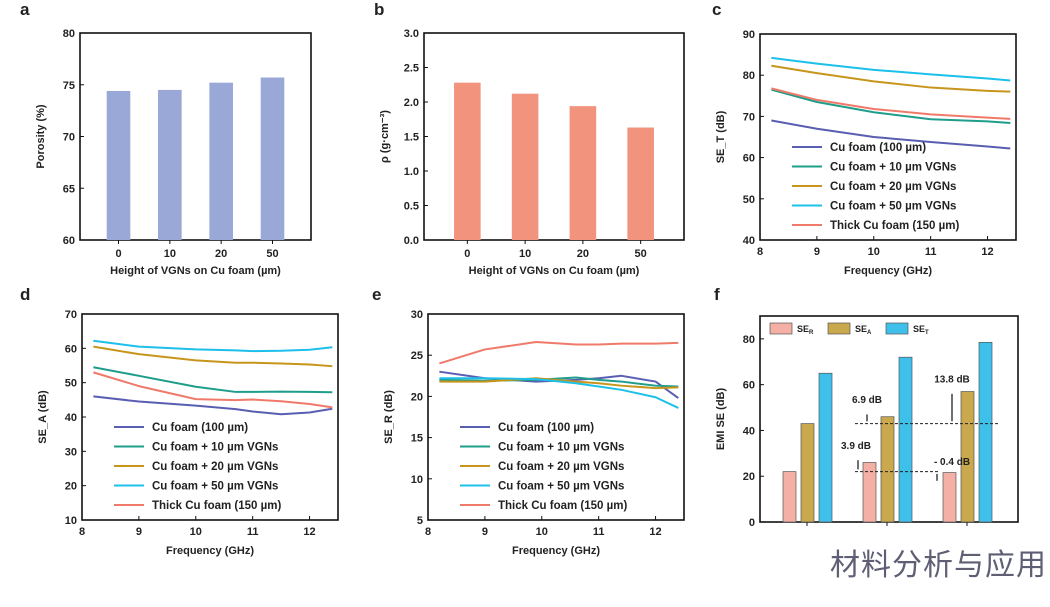  Describe the element at coordinates (385, 136) in the screenshot. I see `y-axis-label-b: ρ (g·cm⁻³)` at that location.